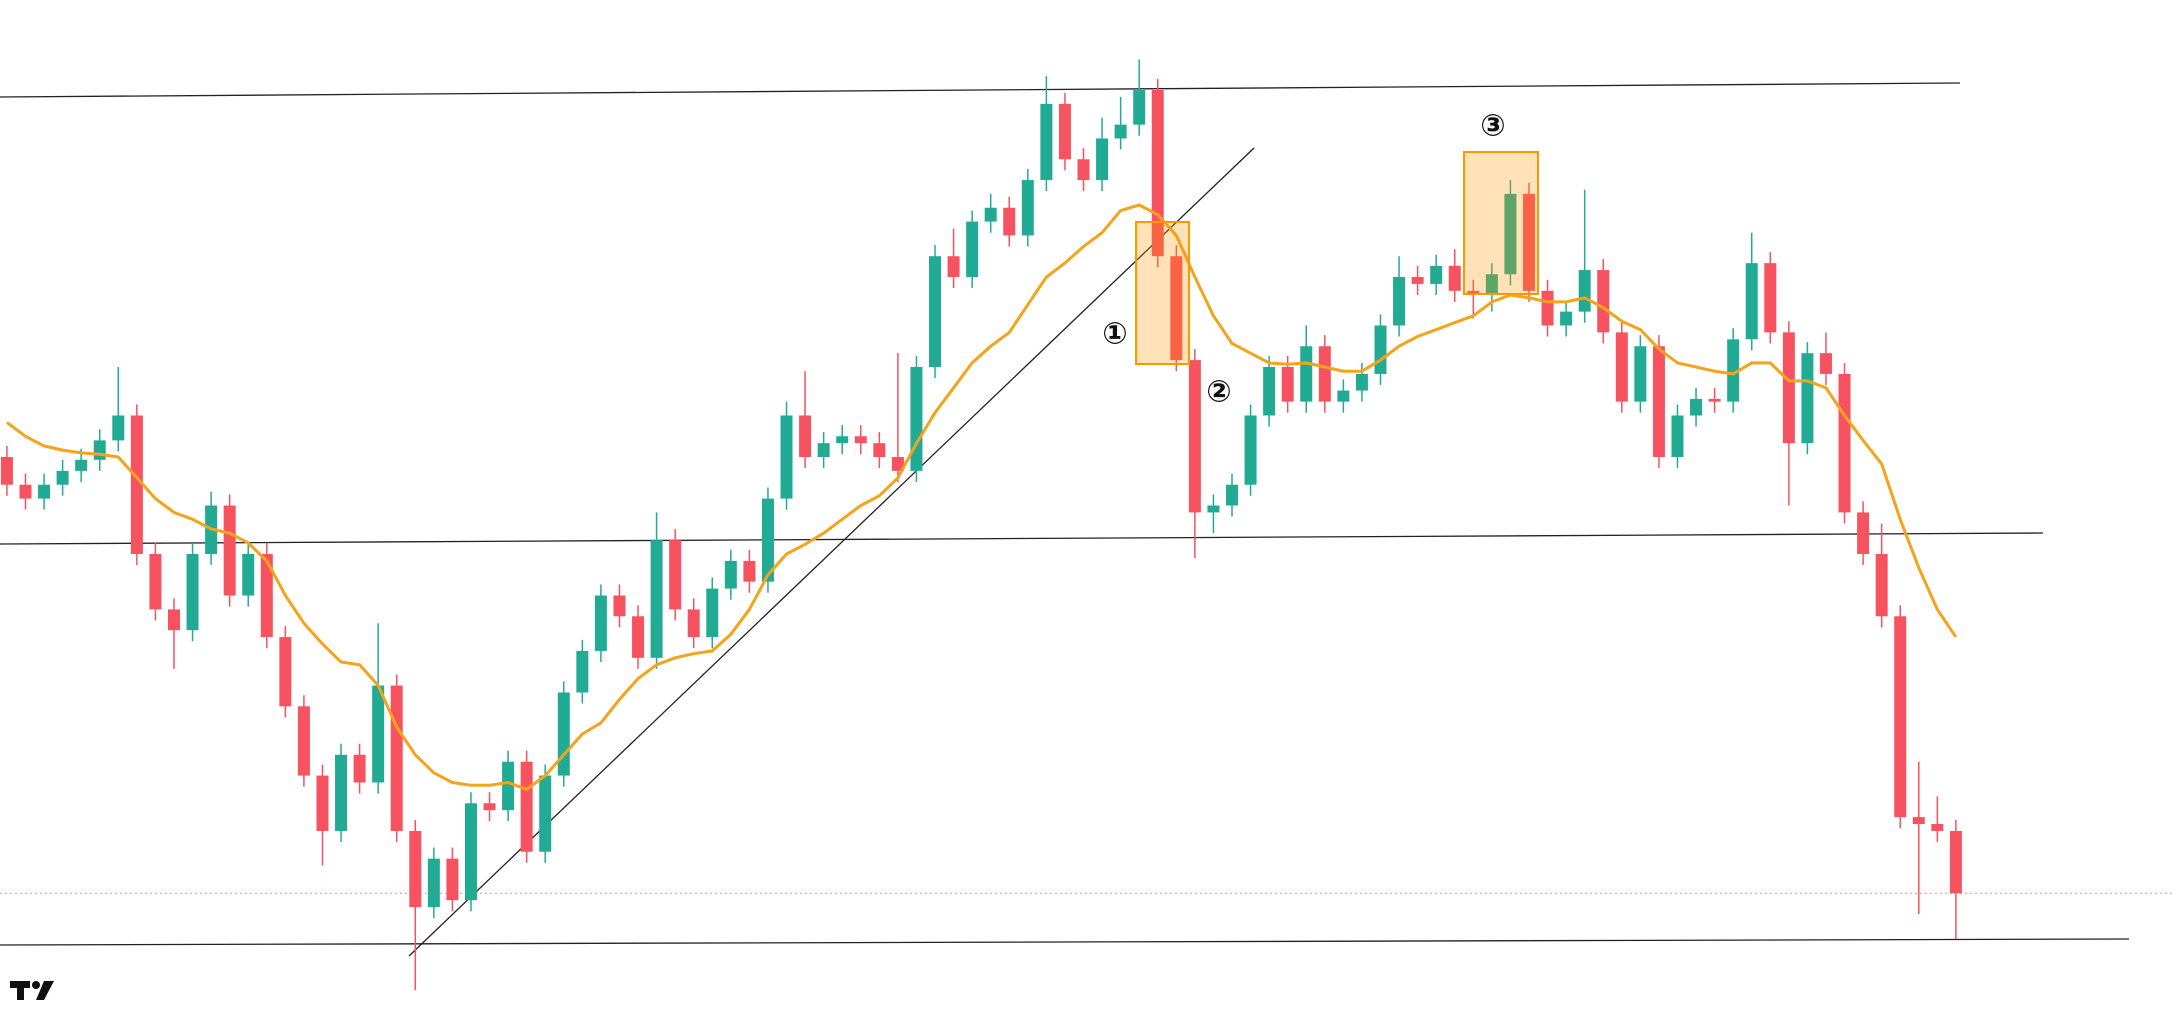  Describe the element at coordinates (1022, 538) in the screenshot. I see `mid-line` at that location.